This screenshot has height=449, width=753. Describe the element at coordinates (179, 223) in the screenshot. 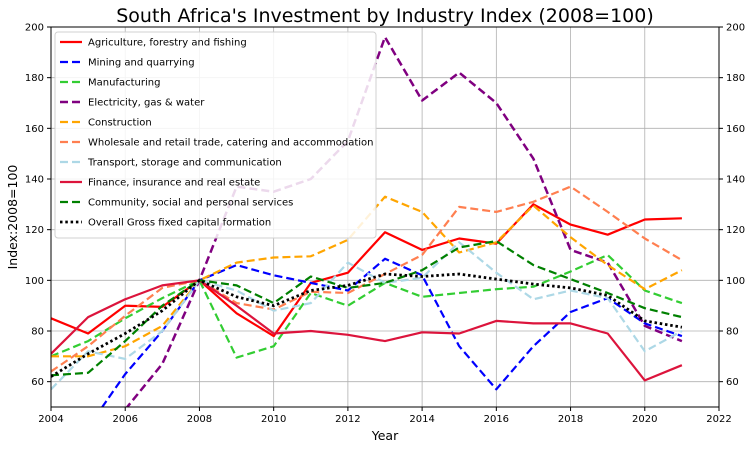

I see `legend-entry-9: Overall Gross fixed capital formation` at that location.